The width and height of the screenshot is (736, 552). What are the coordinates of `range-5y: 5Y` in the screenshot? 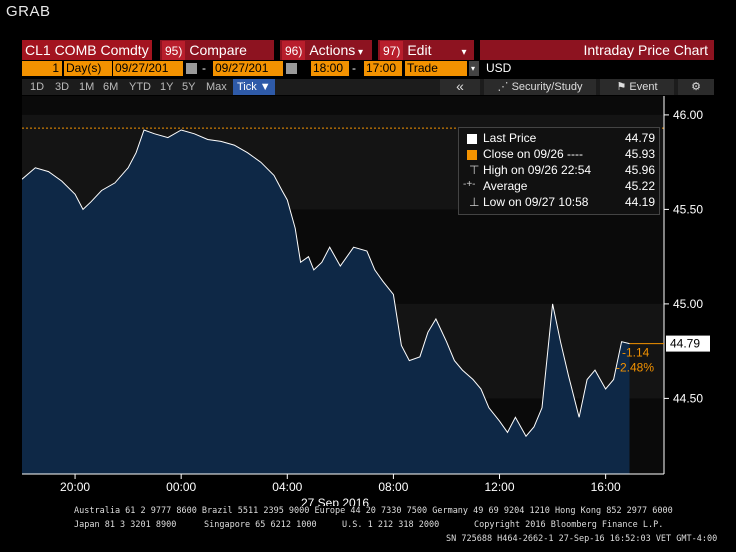 It's located at (189, 87).